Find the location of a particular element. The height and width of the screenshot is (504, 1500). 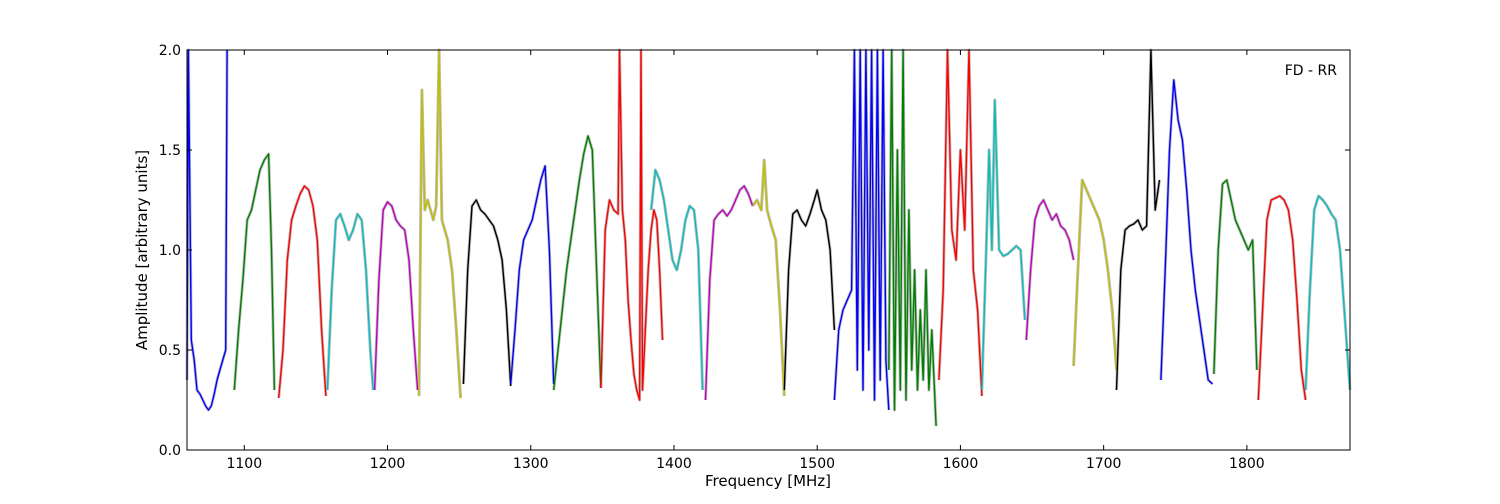

y-tick-label: 1.0 is located at coordinates (170, 251).